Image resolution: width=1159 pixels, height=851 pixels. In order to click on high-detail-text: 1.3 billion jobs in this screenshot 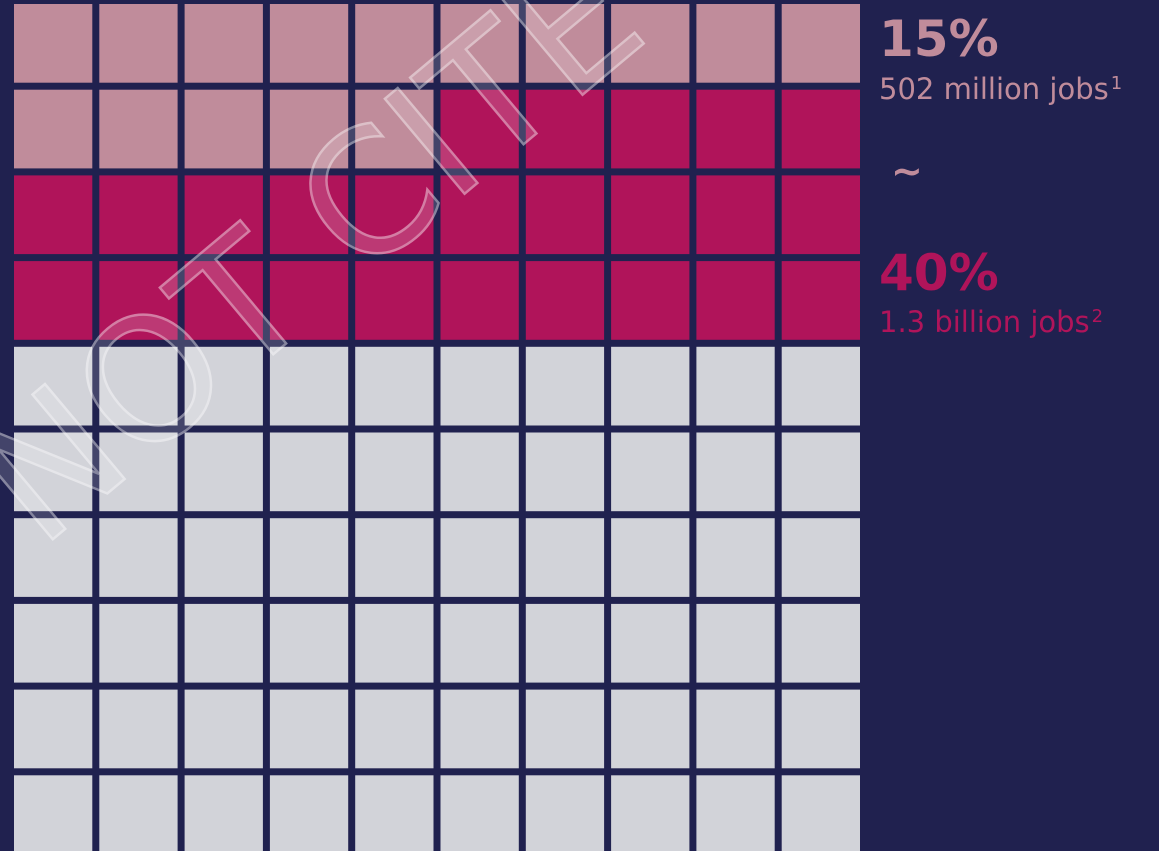, I will do `click(984, 322)`.